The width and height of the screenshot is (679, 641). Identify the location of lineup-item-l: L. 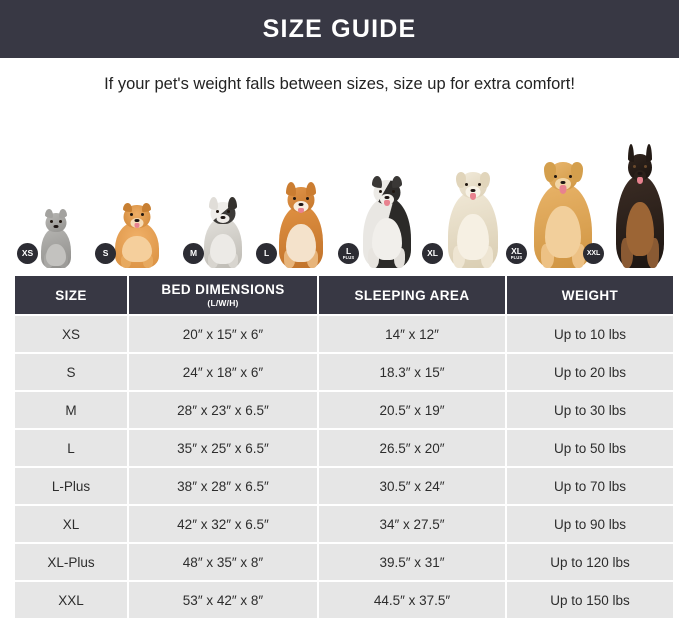
(300, 216).